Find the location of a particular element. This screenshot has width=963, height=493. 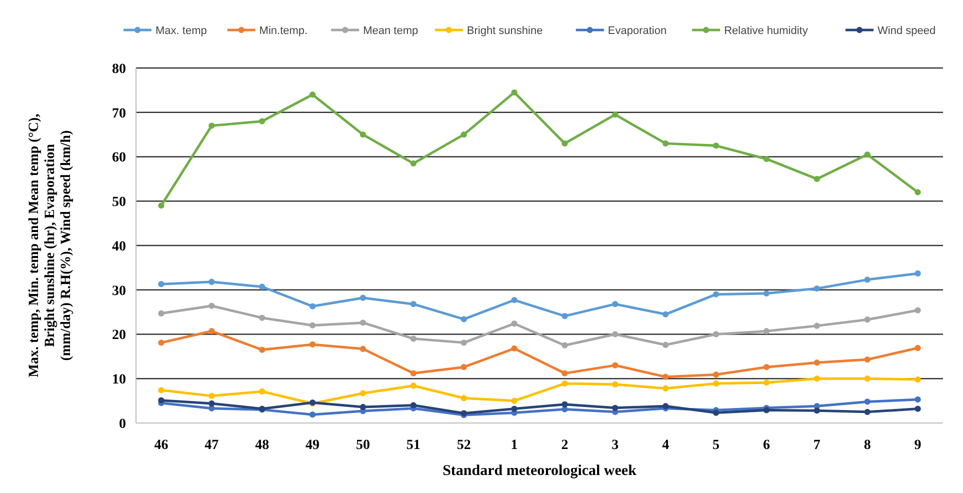

x-tick-label: 47 is located at coordinates (211, 445).